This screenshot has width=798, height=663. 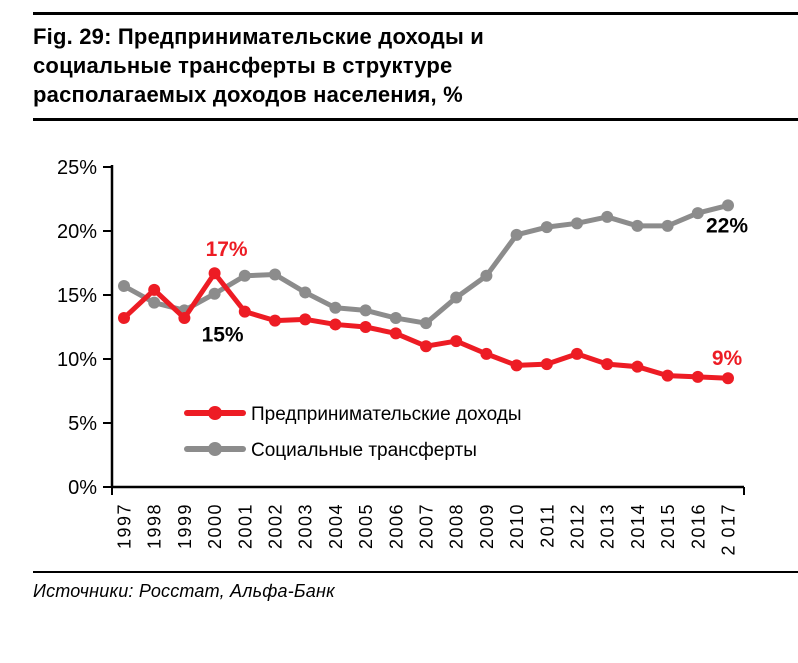 I want to click on y-axis-label: 0%, so click(x=82, y=488).